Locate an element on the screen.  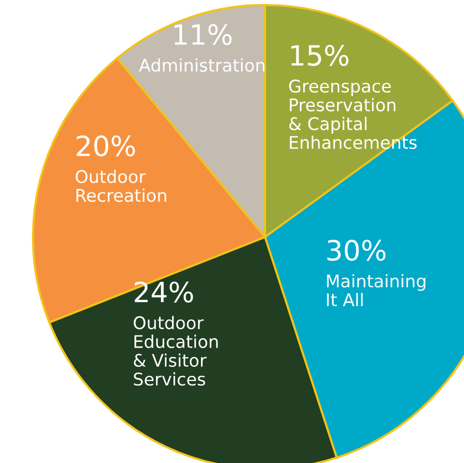
data-label: 11% is located at coordinates (203, 35).